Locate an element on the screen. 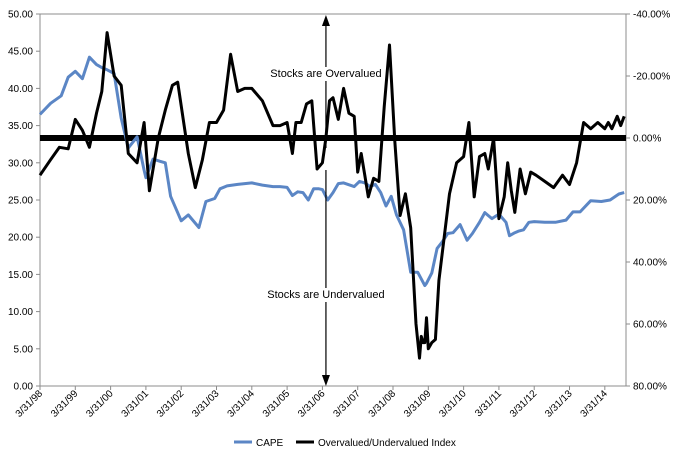 The height and width of the screenshot is (461, 677). left-tick-label: 10.00 is located at coordinates (20, 312).